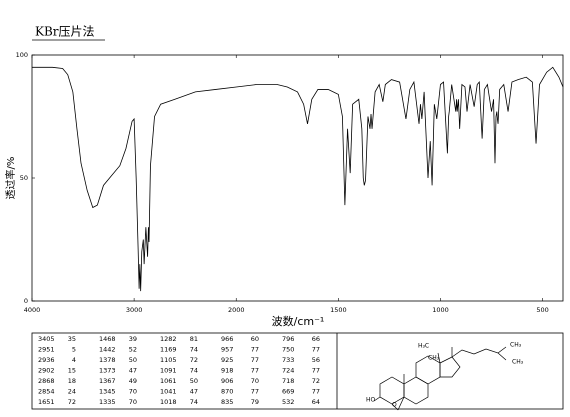 Image resolution: width=570 pixels, height=417 pixels. Describe the element at coordinates (107, 381) in the screenshot. I see `peak-wavenumber: 1367` at that location.